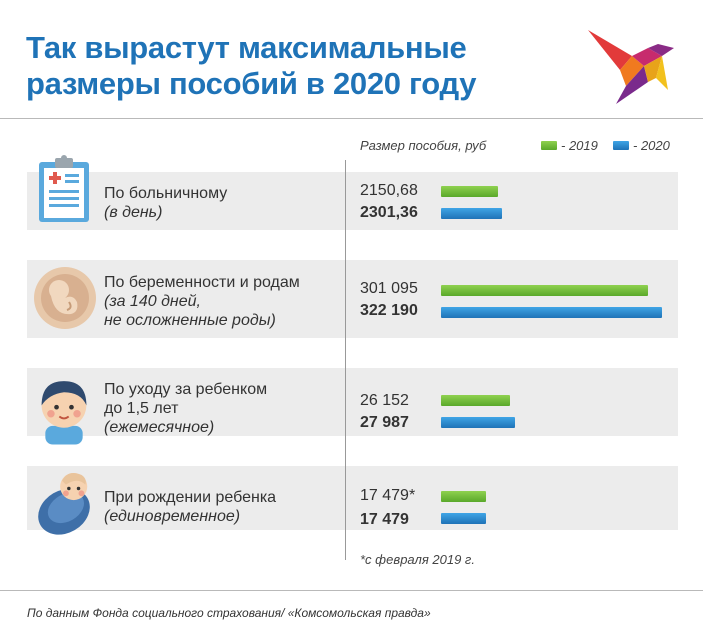 Image resolution: width=703 pixels, height=640 pixels. What do you see at coordinates (166, 193) in the screenshot?
I see `category-name: По больничному` at bounding box center [166, 193].